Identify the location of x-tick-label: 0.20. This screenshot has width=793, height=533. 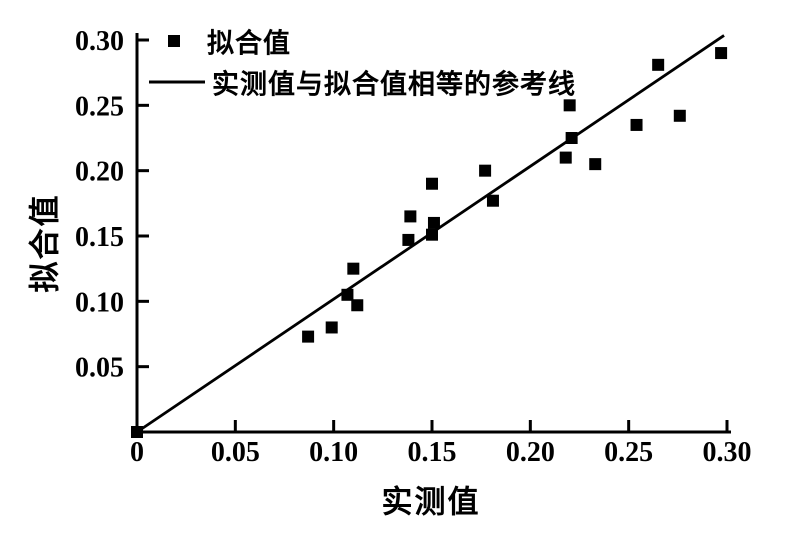
(530, 452).